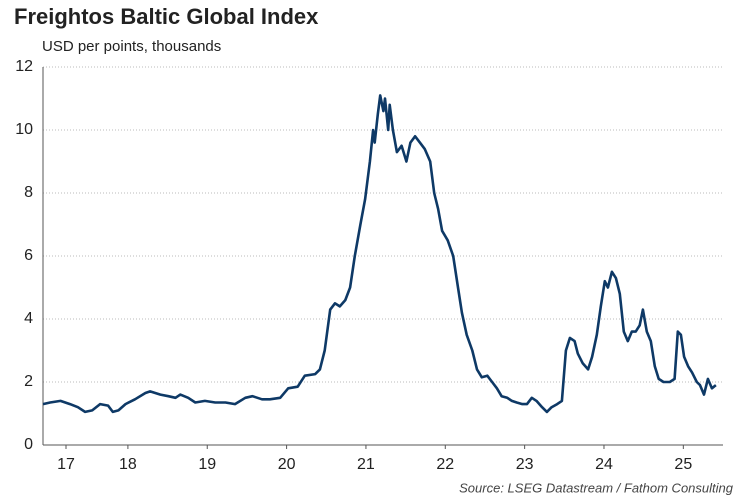 This screenshot has height=500, width=750. Describe the element at coordinates (28, 192) in the screenshot. I see `y-tick-label: 8` at that location.